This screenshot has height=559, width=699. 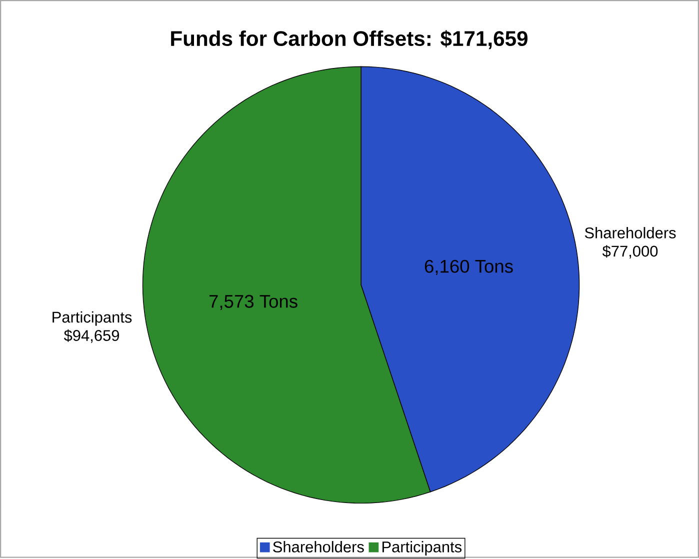 What do you see at coordinates (318, 547) in the screenshot?
I see `legend-label: Shareholders` at bounding box center [318, 547].